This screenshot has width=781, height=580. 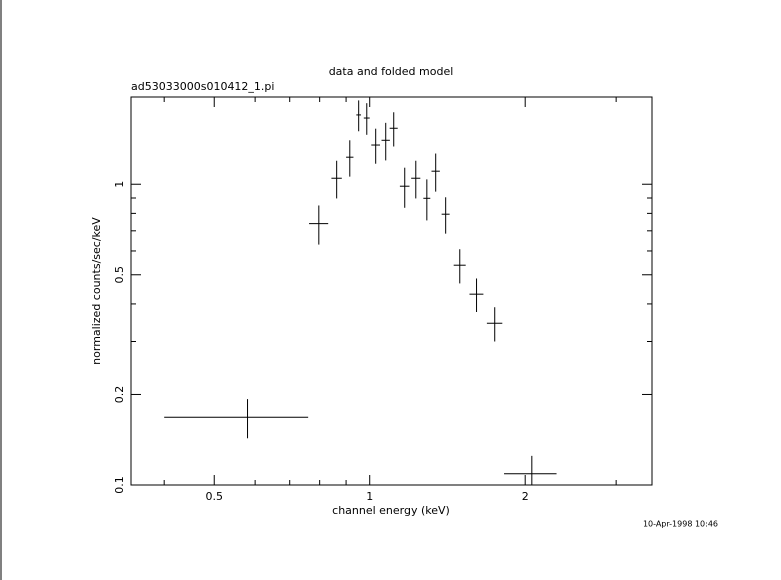 What do you see at coordinates (391, 510) in the screenshot?
I see `x-axis-label: channel energy (keV)` at bounding box center [391, 510].